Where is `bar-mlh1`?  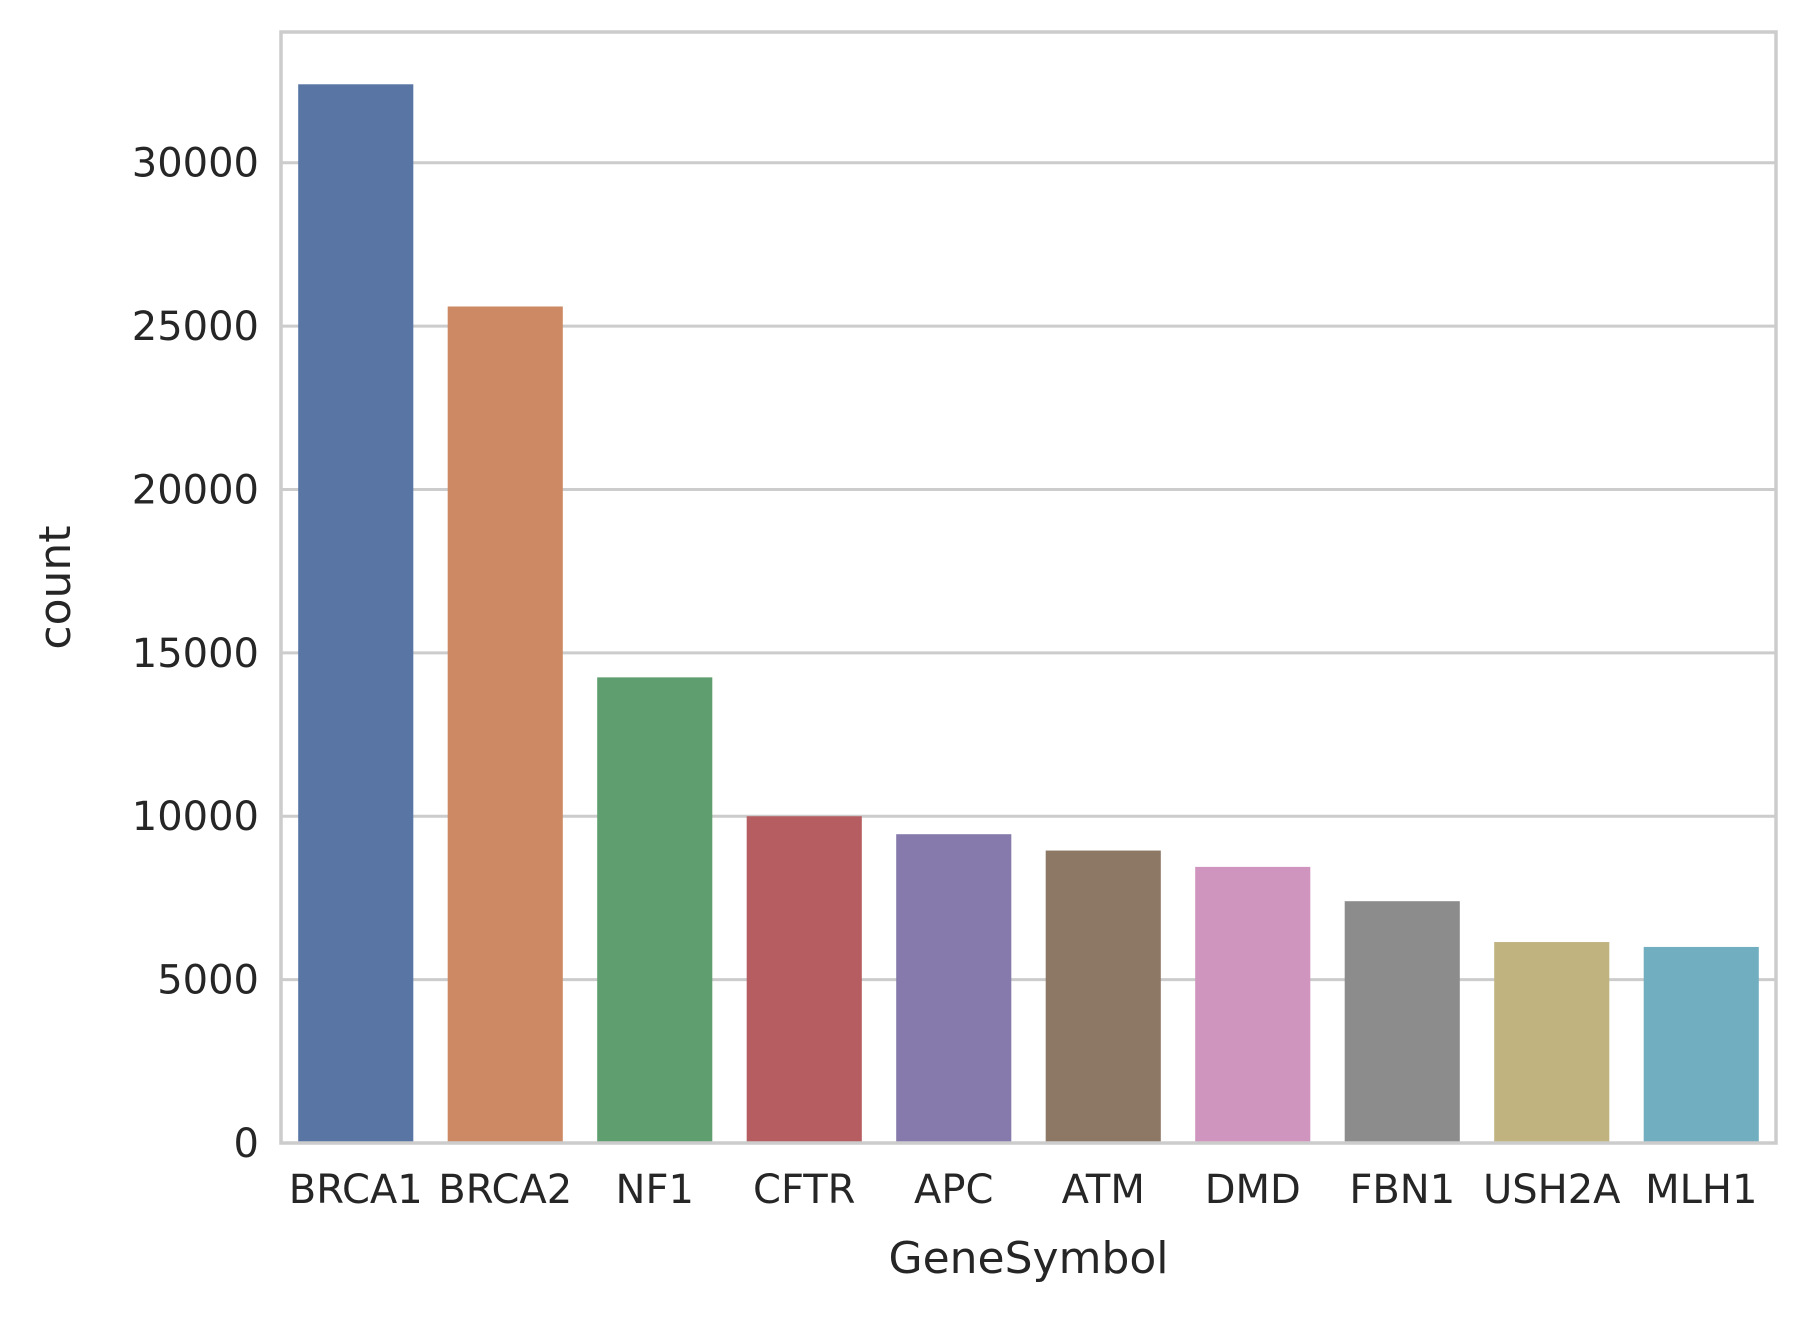
bar-mlh1 is located at coordinates (1701, 1044).